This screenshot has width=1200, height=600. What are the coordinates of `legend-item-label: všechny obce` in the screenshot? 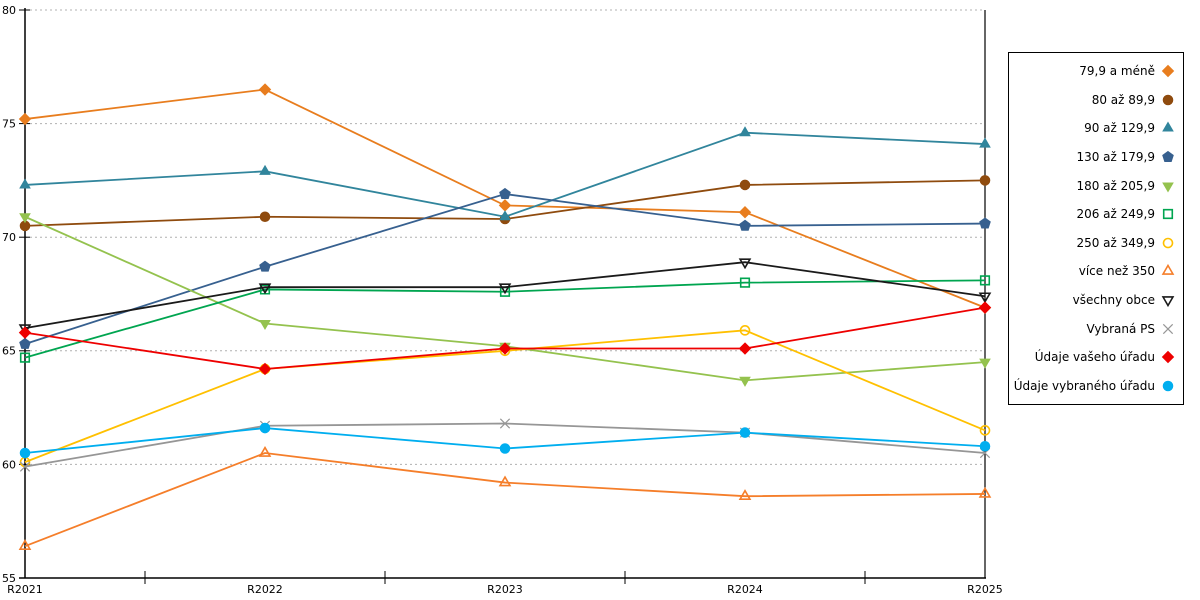 It's located at (1113, 300).